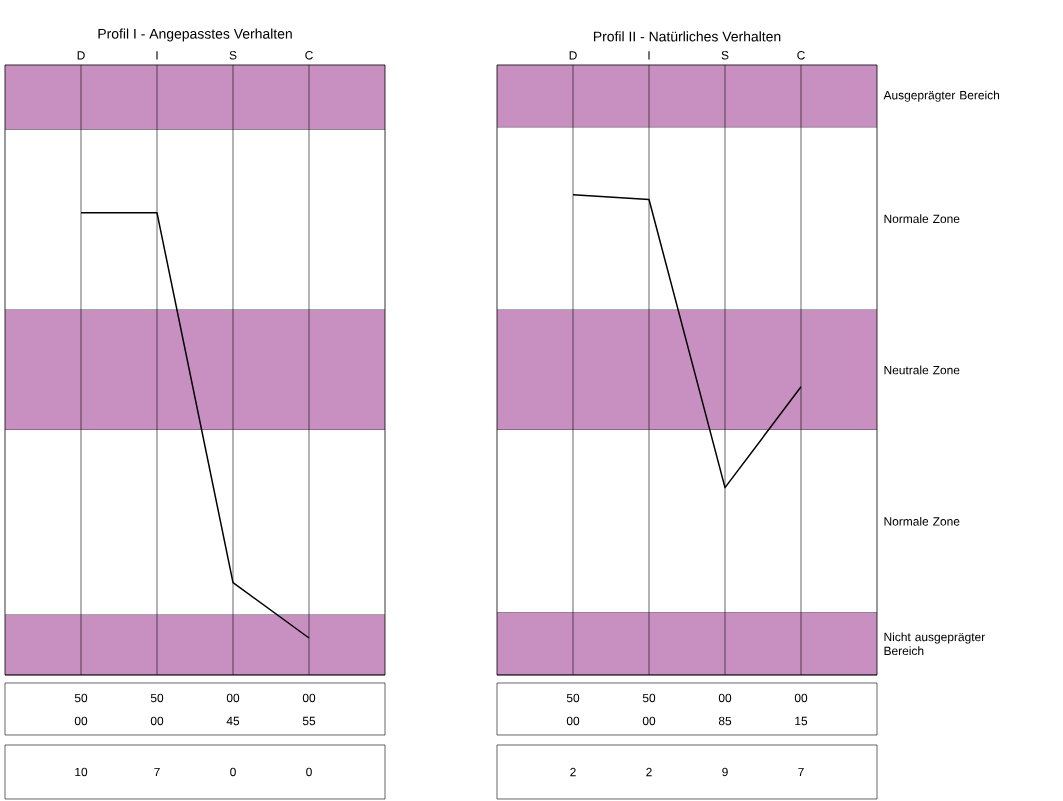 This screenshot has height=801, width=1063. What do you see at coordinates (922, 370) in the screenshot?
I see `band-label: Neutrale Zone` at bounding box center [922, 370].